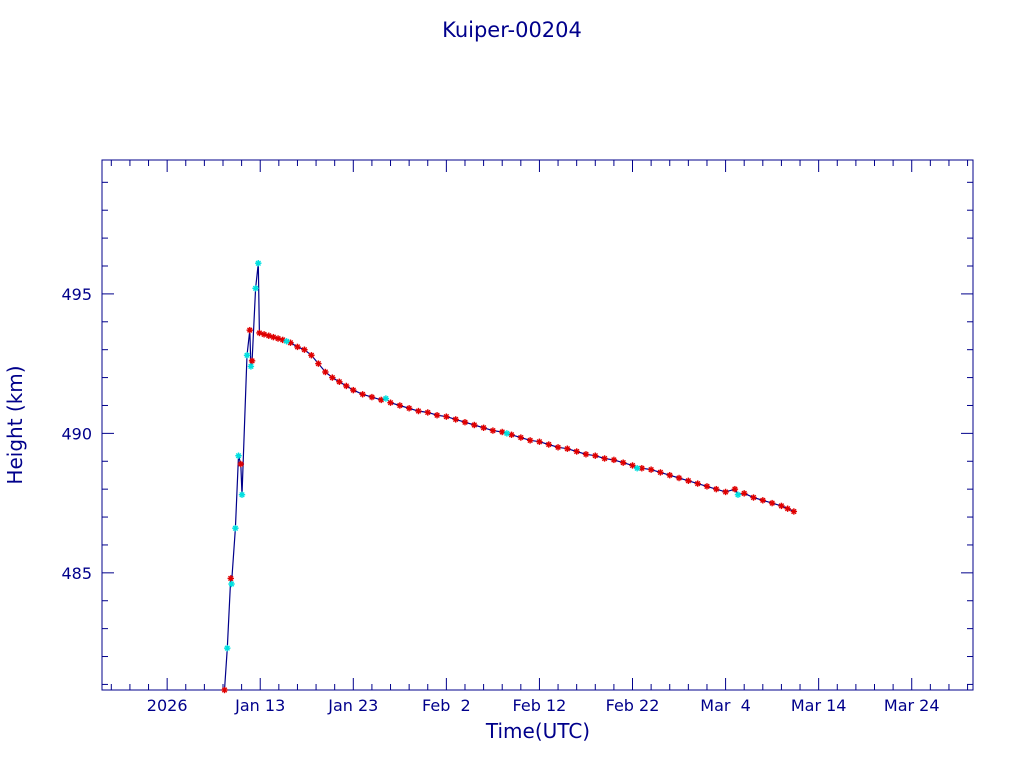  I want to click on y-tick-label: 490, so click(76, 433).